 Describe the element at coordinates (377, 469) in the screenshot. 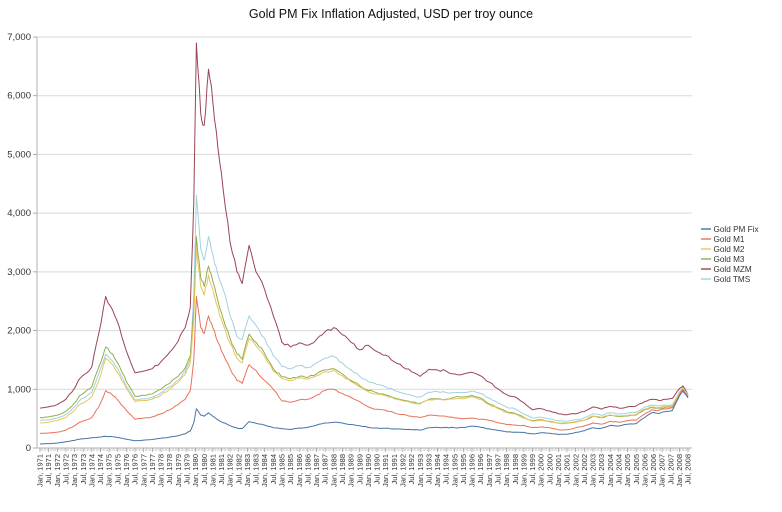

I see `x-axis-label: Jul, 1990` at that location.